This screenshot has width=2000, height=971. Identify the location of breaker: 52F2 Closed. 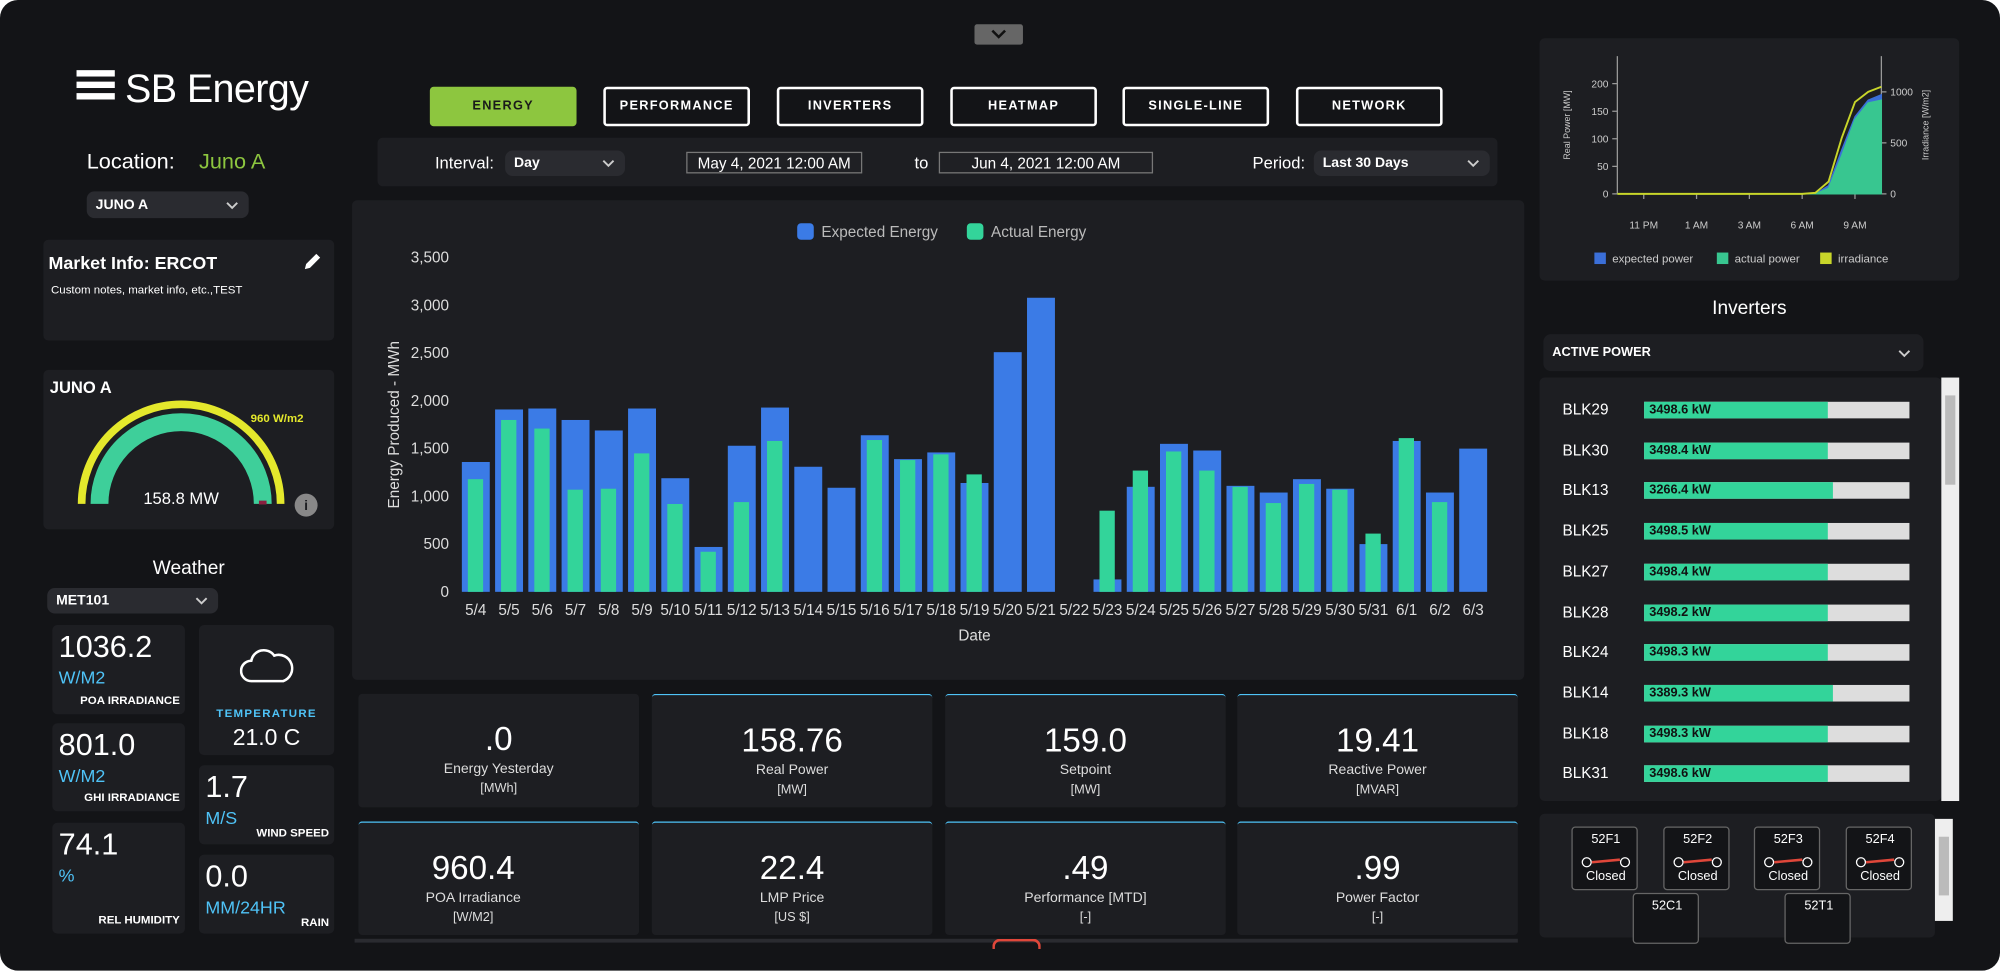
(1696, 858).